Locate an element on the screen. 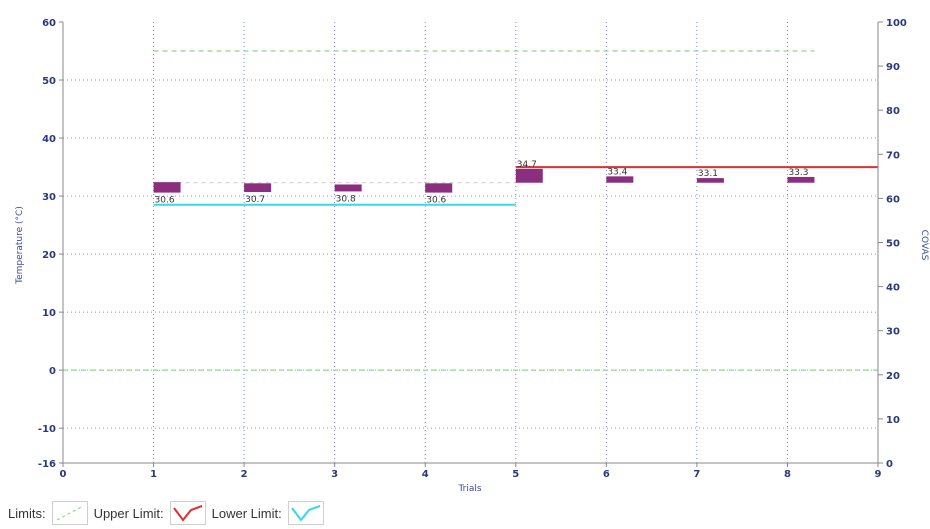  legend-label: Upper Limit: is located at coordinates (128, 513).